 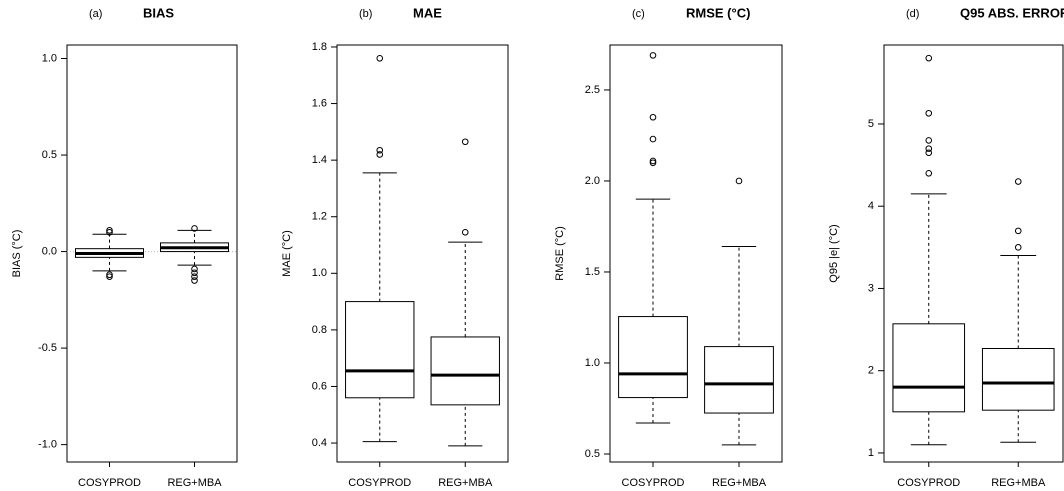 What do you see at coordinates (319, 160) in the screenshot?
I see `y-tick-label: 1.4` at bounding box center [319, 160].